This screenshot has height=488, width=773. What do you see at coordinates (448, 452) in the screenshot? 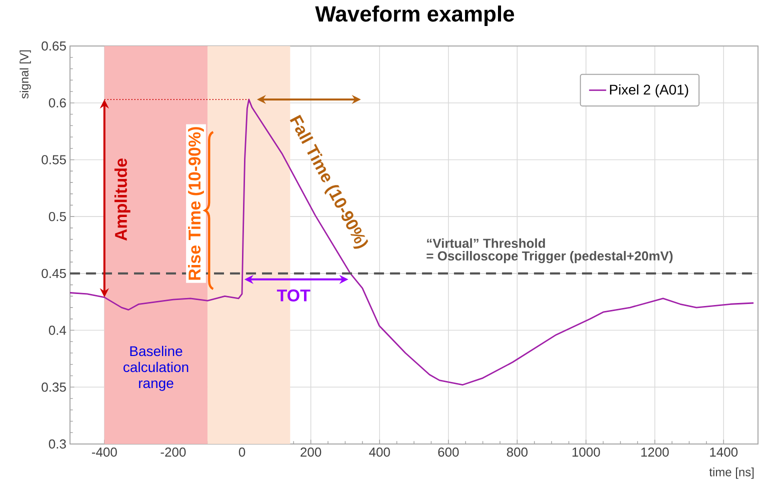
I see `x-tick-label: 600` at bounding box center [448, 452].